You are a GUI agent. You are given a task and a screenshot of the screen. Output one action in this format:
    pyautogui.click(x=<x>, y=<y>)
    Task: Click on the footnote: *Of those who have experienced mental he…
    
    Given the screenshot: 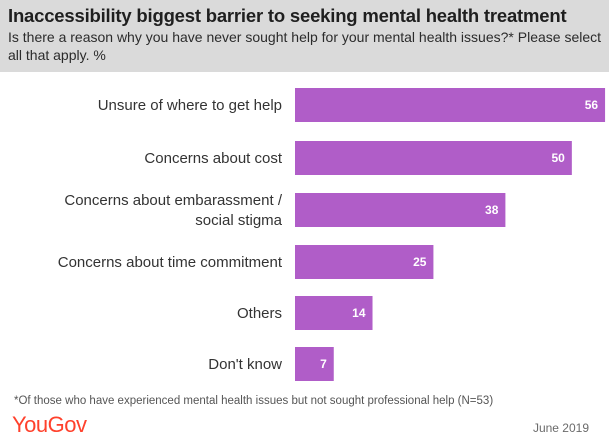 What is the action you would take?
    pyautogui.click(x=254, y=401)
    